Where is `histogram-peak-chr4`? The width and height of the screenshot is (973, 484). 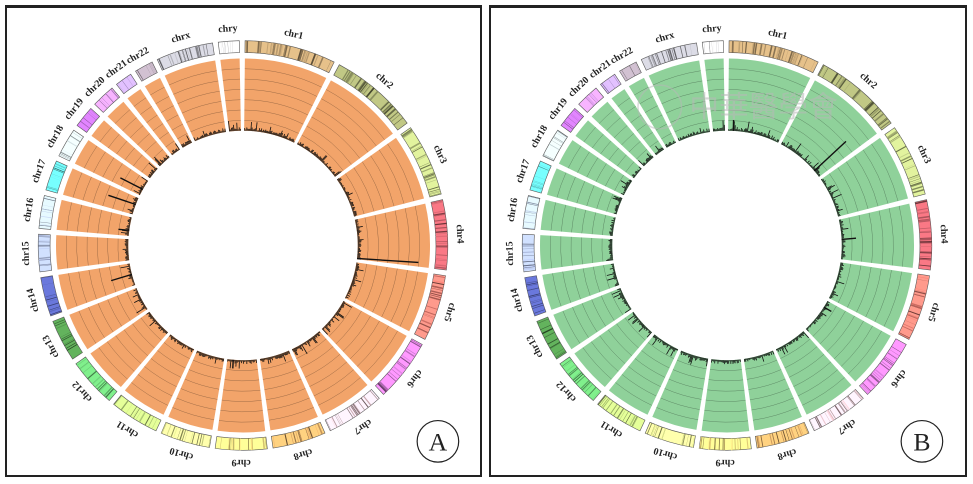
histogram-peak-chr4 is located at coordinates (849, 239).